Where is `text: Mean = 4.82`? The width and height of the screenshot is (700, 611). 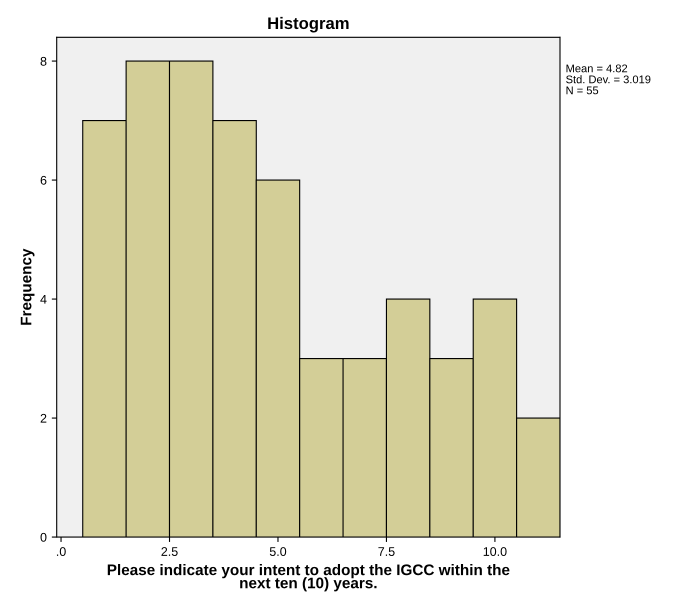 text: Mean = 4.82 is located at coordinates (597, 68).